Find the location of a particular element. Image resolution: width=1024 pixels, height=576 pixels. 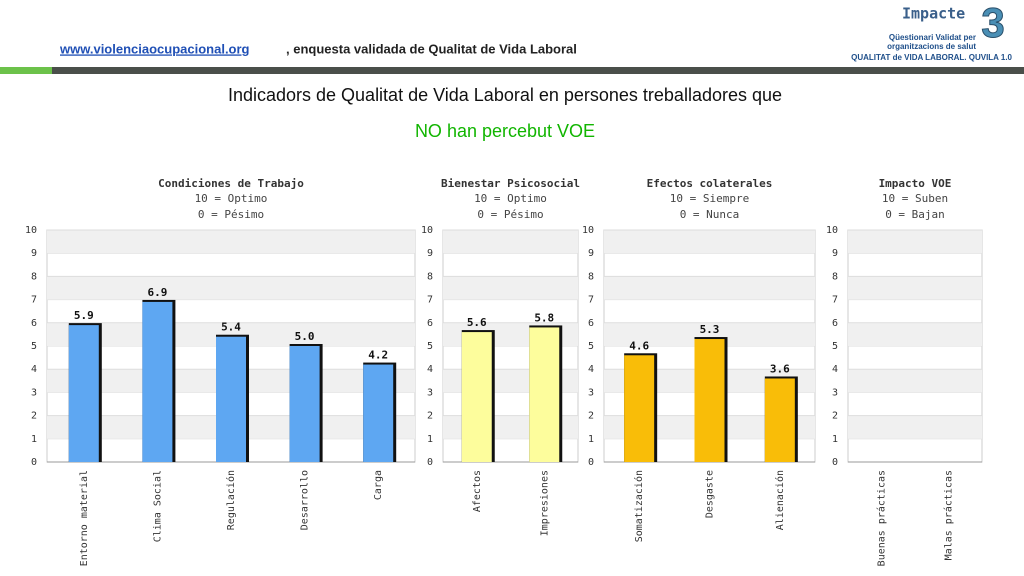

x-tick-label: Afectos is located at coordinates (477, 491).